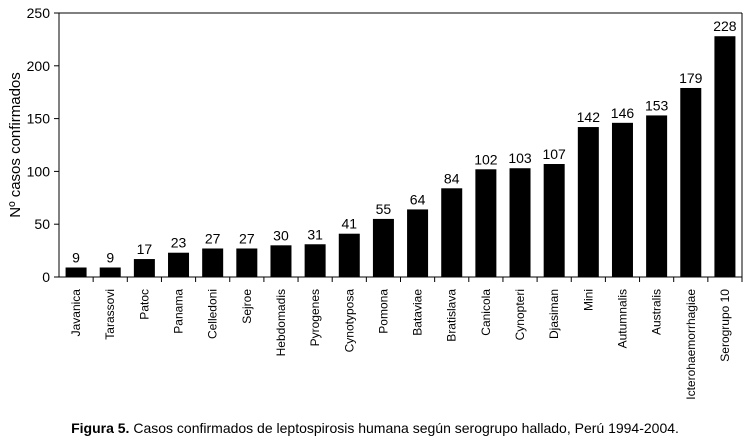 The image size is (750, 440). Describe the element at coordinates (384, 209) in the screenshot. I see `bar-value-label: 55` at that location.